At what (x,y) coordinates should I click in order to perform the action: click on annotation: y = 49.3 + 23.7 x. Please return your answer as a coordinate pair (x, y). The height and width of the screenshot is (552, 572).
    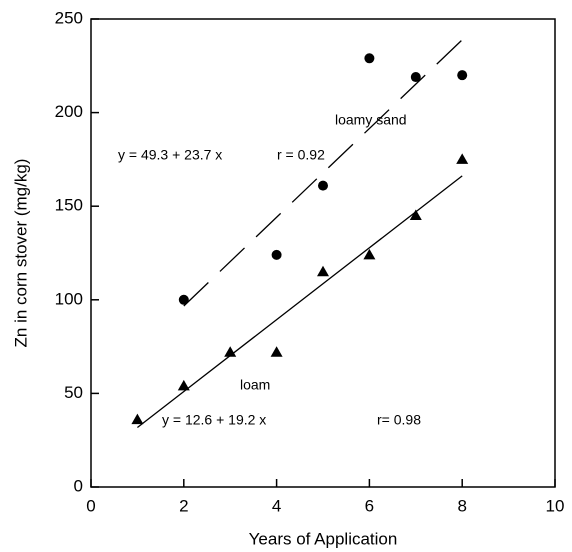
    Looking at the image, I should click on (170, 155).